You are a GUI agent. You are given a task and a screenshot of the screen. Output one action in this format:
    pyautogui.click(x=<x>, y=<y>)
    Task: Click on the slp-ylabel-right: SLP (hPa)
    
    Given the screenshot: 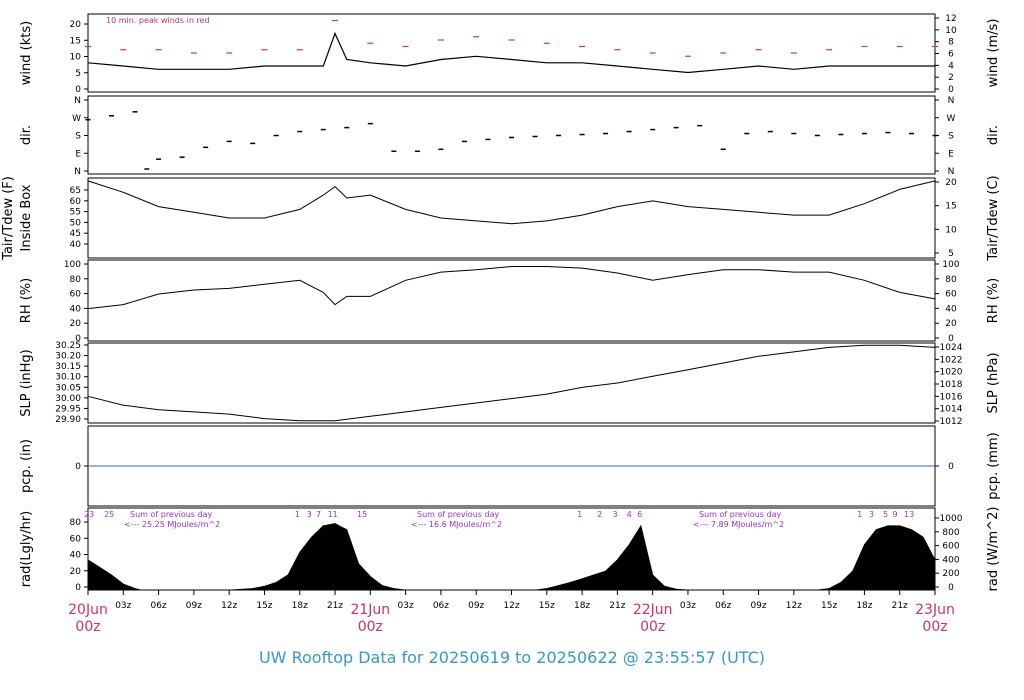 What is the action you would take?
    pyautogui.click(x=993, y=382)
    